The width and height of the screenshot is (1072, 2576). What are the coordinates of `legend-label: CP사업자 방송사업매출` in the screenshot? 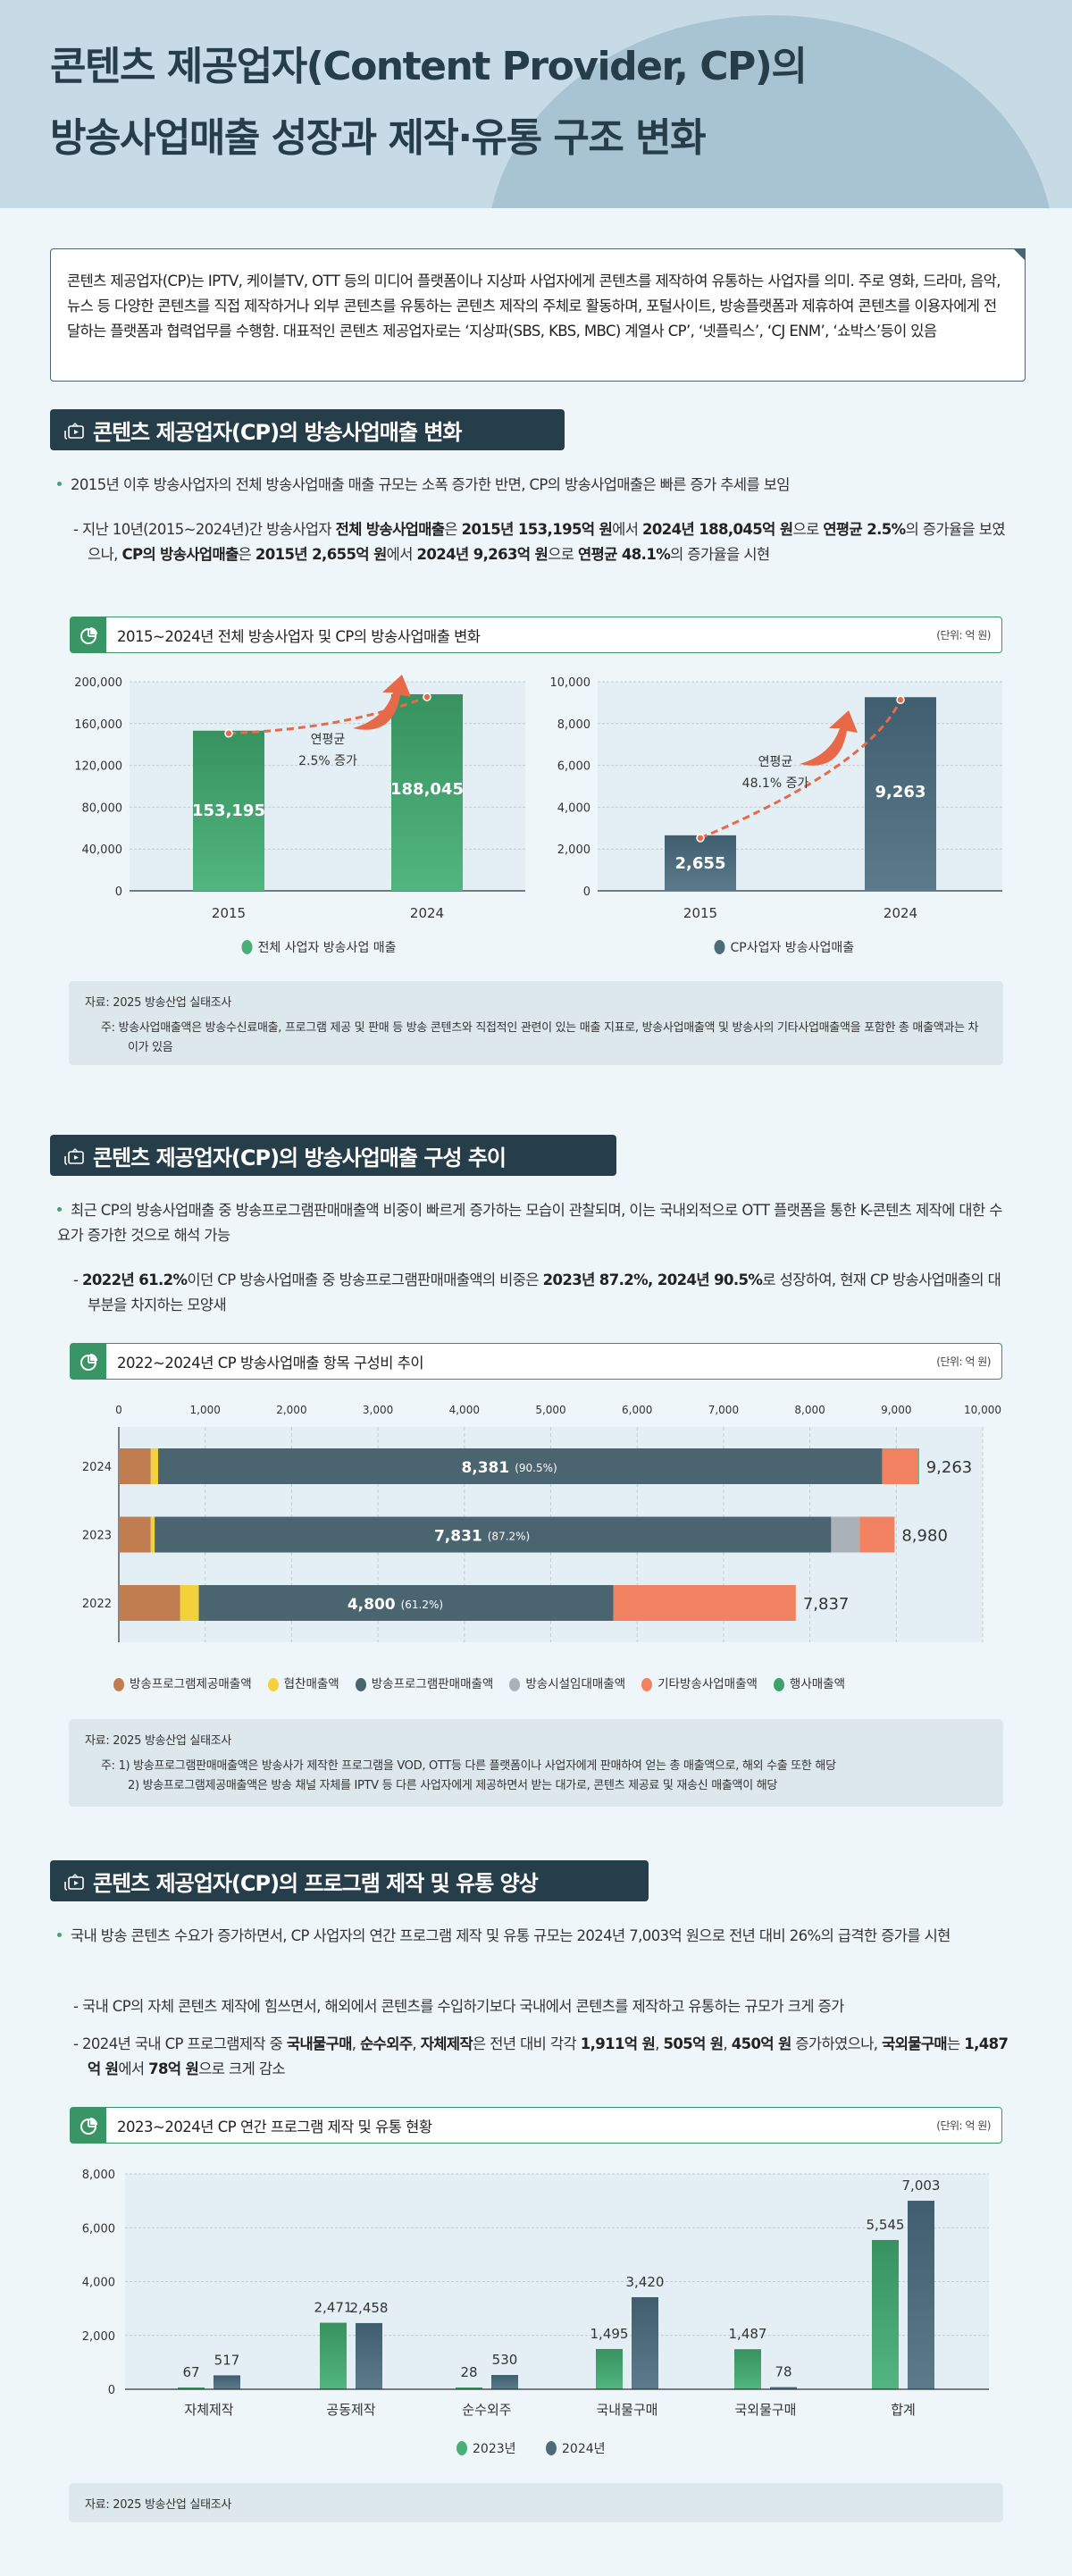 It's located at (793, 948).